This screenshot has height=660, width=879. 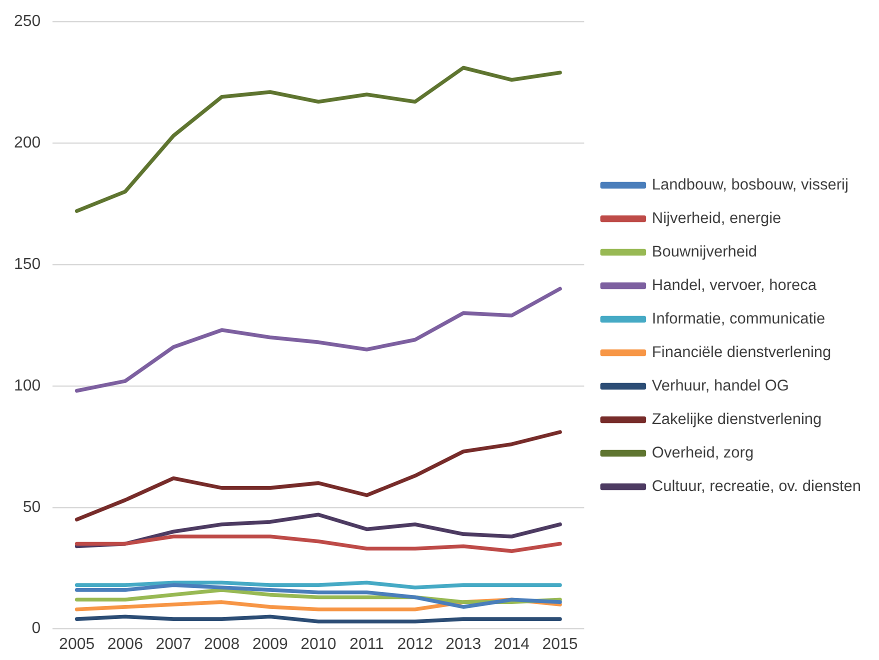 I want to click on y-tick-label: 100, so click(x=27, y=385).